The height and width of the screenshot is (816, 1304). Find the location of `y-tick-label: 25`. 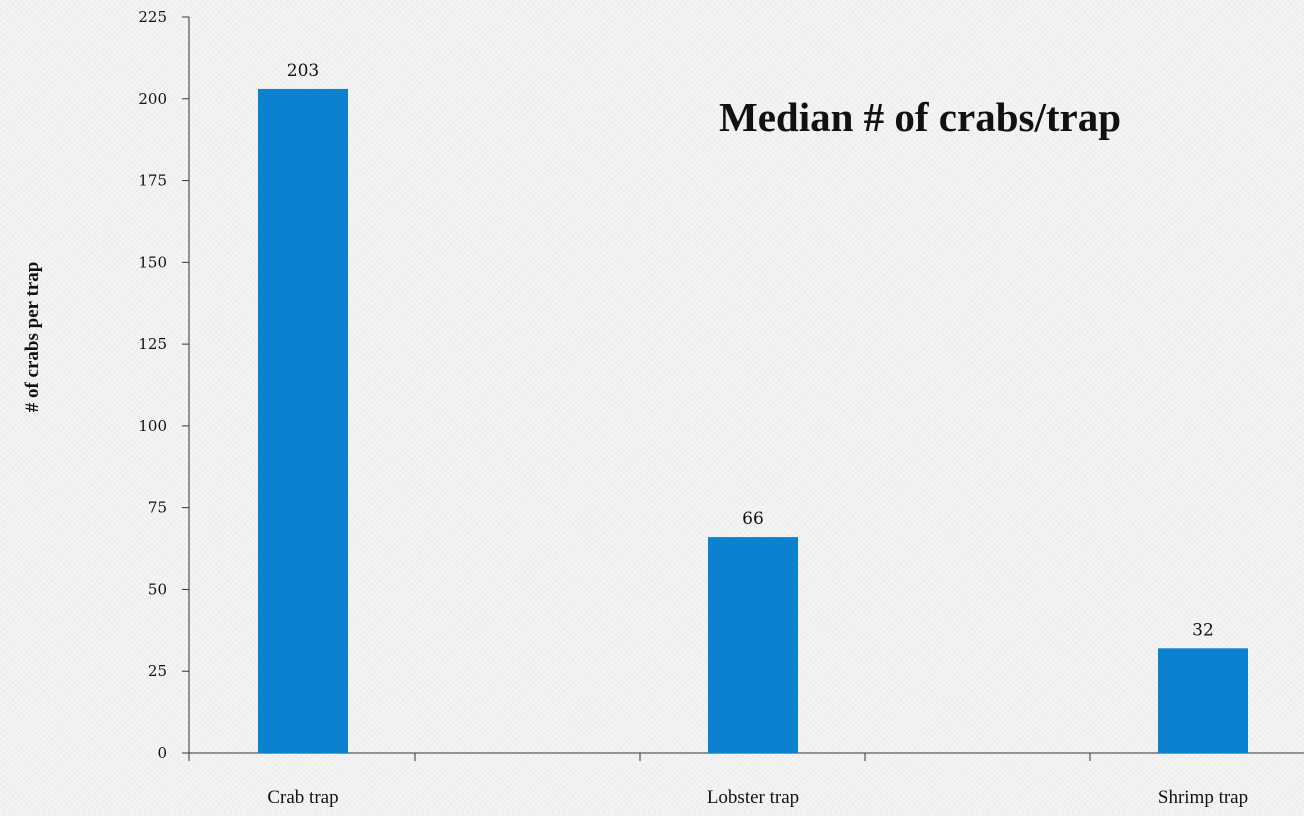

y-tick-label: 25 is located at coordinates (157, 671).